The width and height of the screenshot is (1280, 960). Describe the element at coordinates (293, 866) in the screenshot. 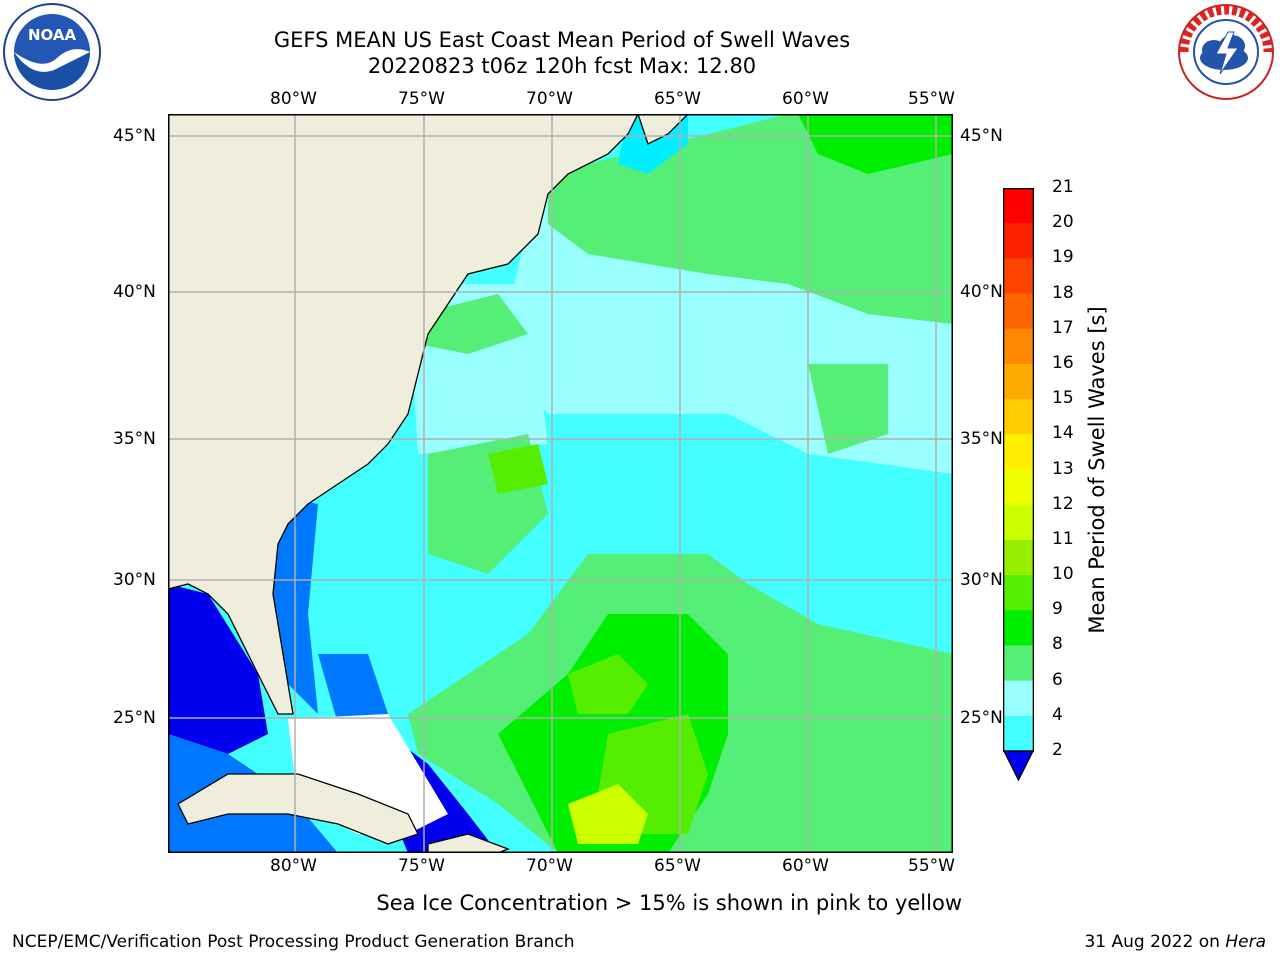

I see `lon-label-bottom: 80°W` at that location.